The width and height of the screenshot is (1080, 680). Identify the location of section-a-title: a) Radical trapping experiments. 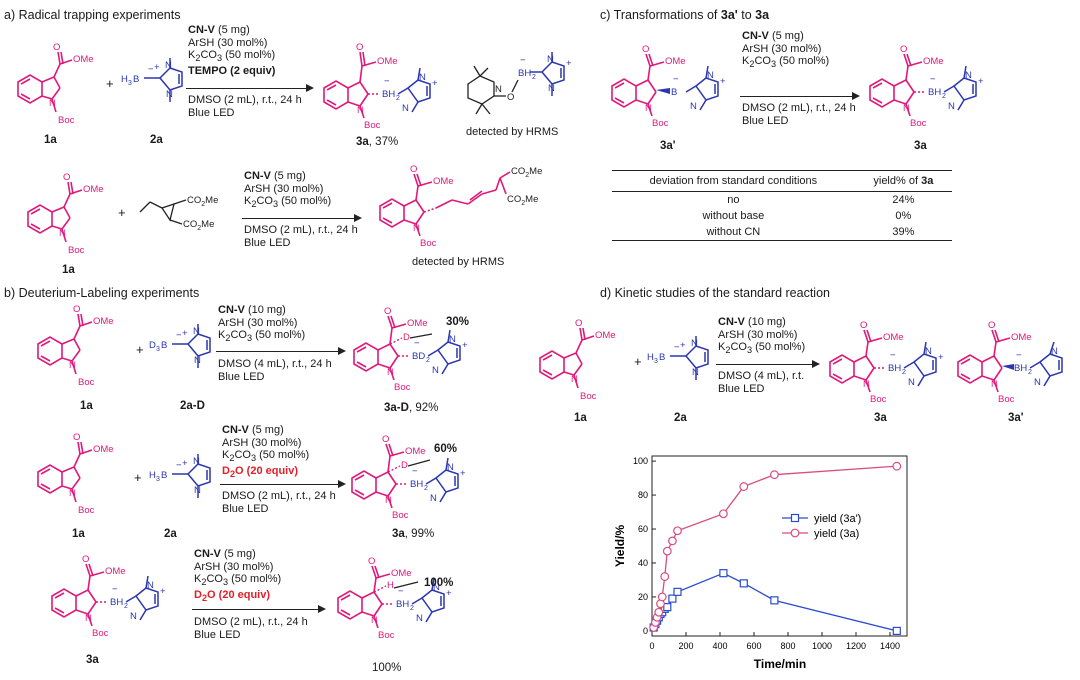
(92, 15).